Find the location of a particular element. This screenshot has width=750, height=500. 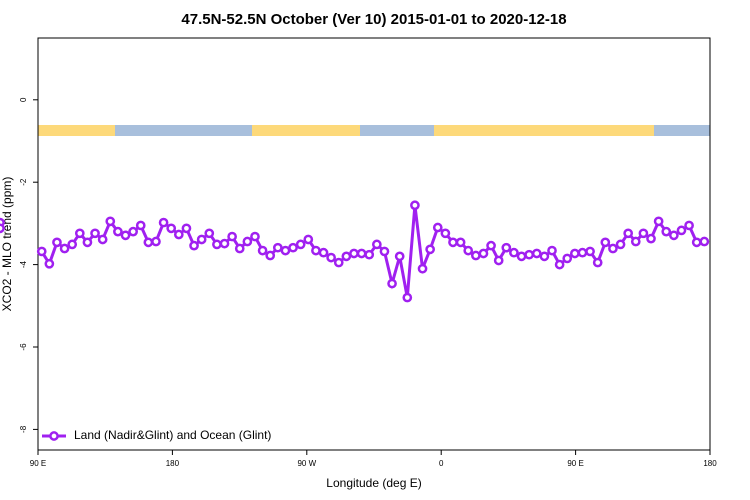

x-tick-label: 90 E is located at coordinates (38, 463).